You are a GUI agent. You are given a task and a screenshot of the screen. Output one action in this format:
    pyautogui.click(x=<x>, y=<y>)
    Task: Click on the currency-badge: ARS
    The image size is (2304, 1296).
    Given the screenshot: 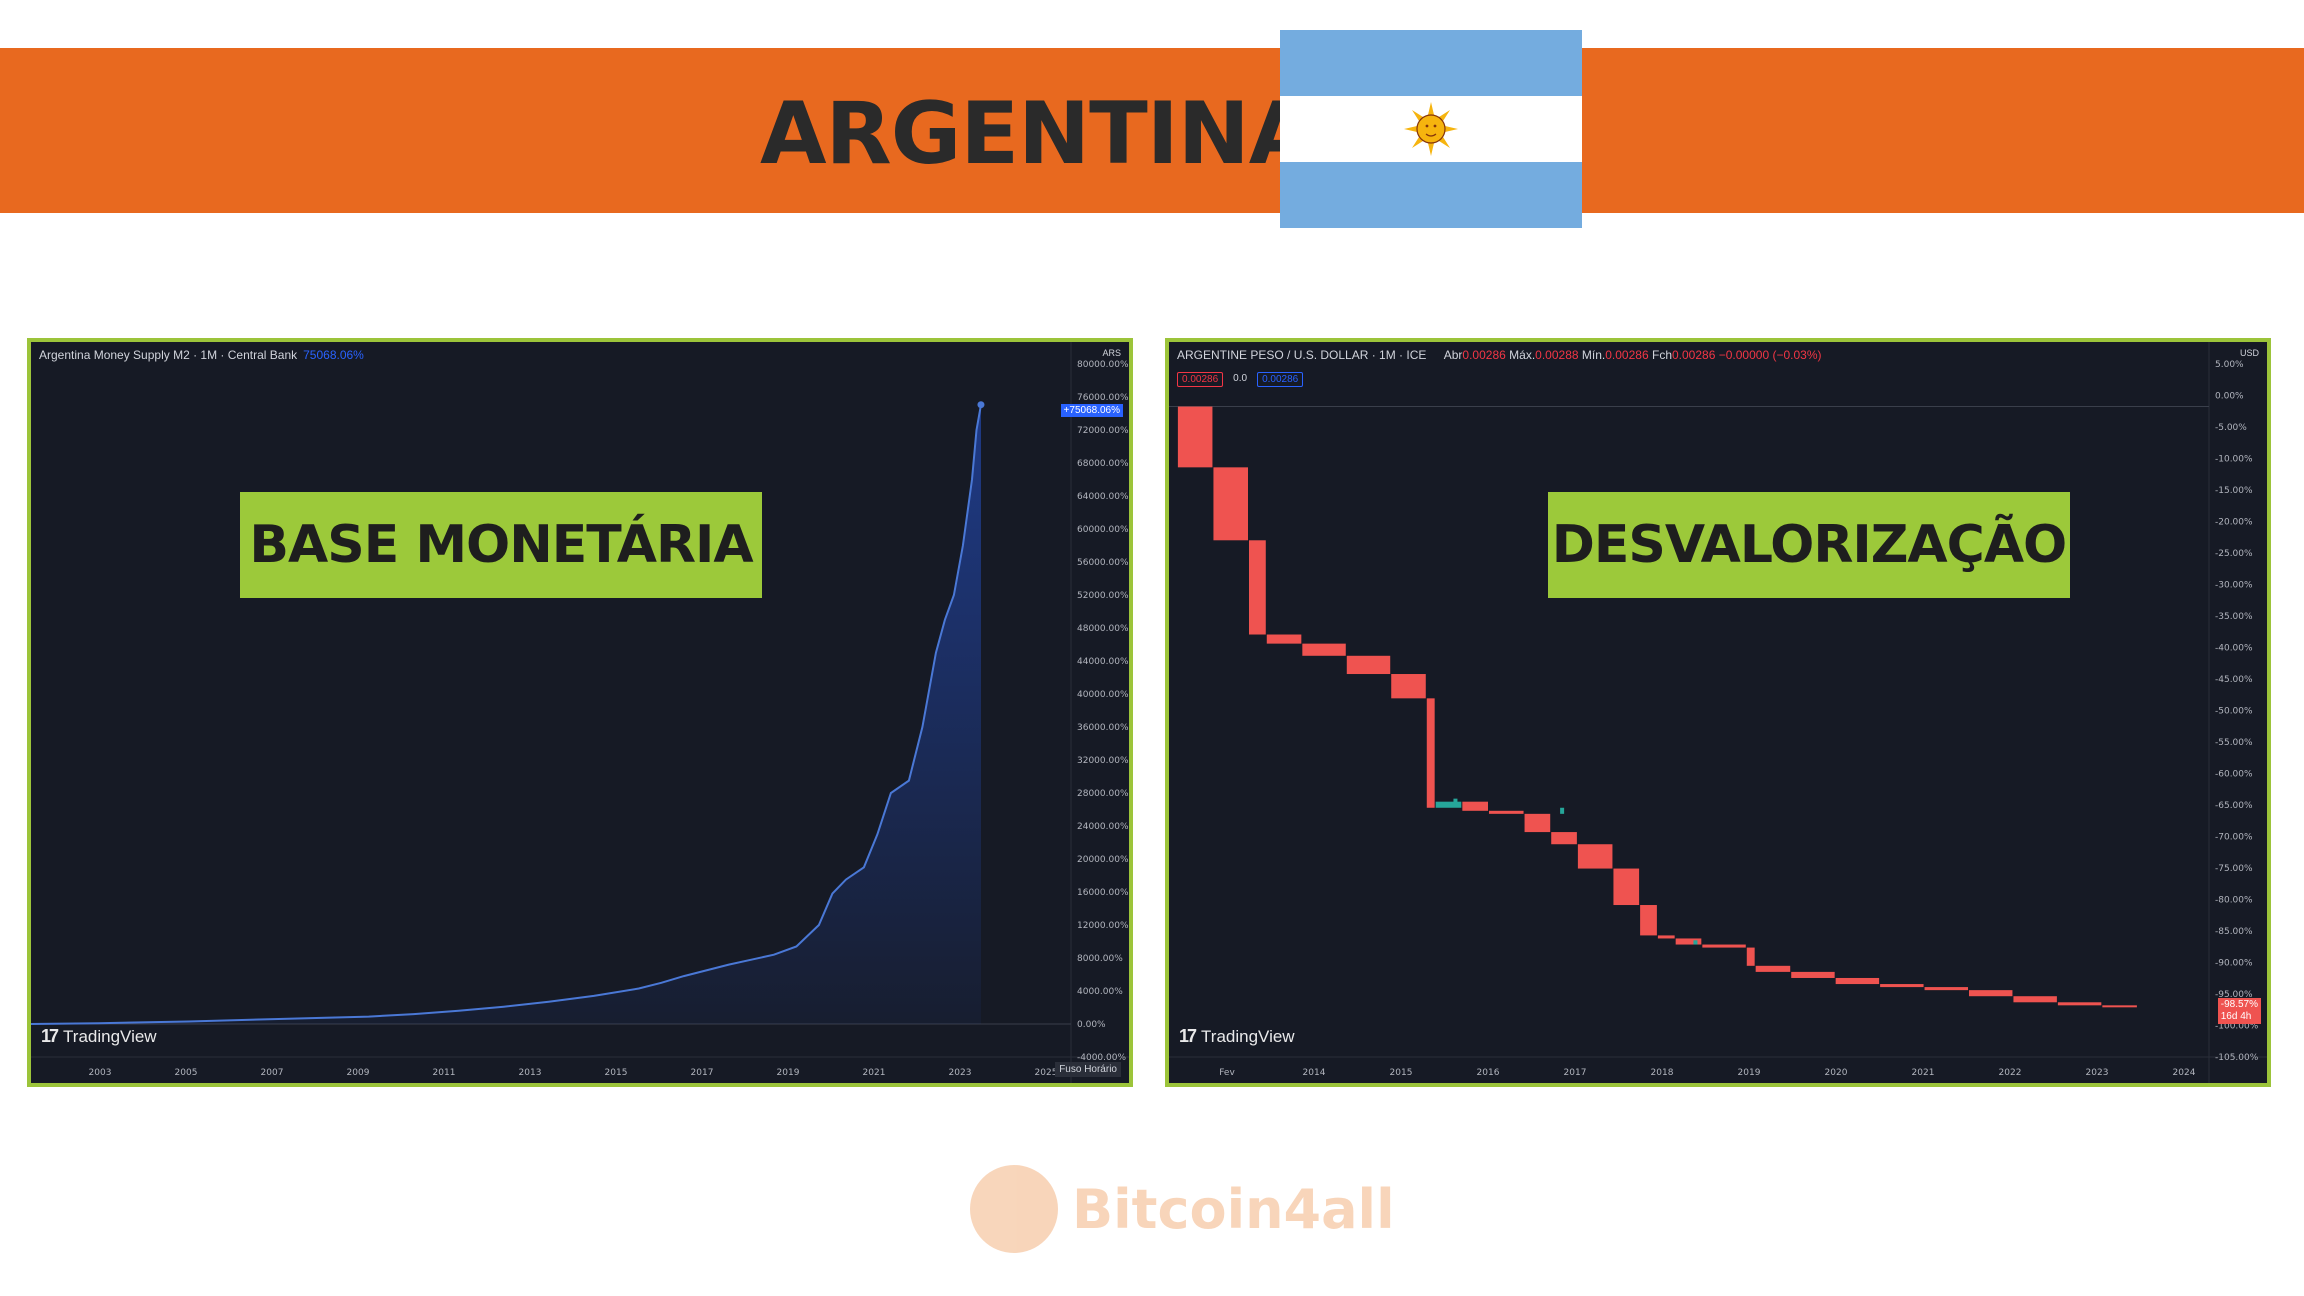 What is the action you would take?
    pyautogui.click(x=1111, y=353)
    